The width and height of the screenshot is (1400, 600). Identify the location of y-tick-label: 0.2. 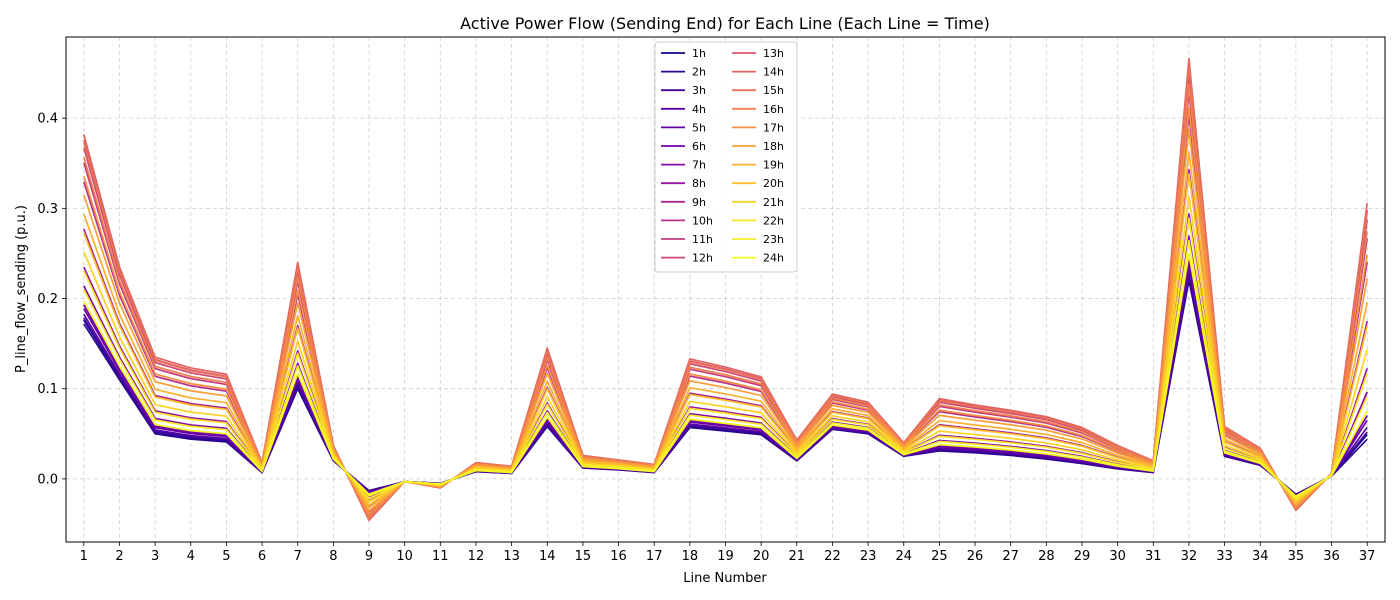
(47, 299).